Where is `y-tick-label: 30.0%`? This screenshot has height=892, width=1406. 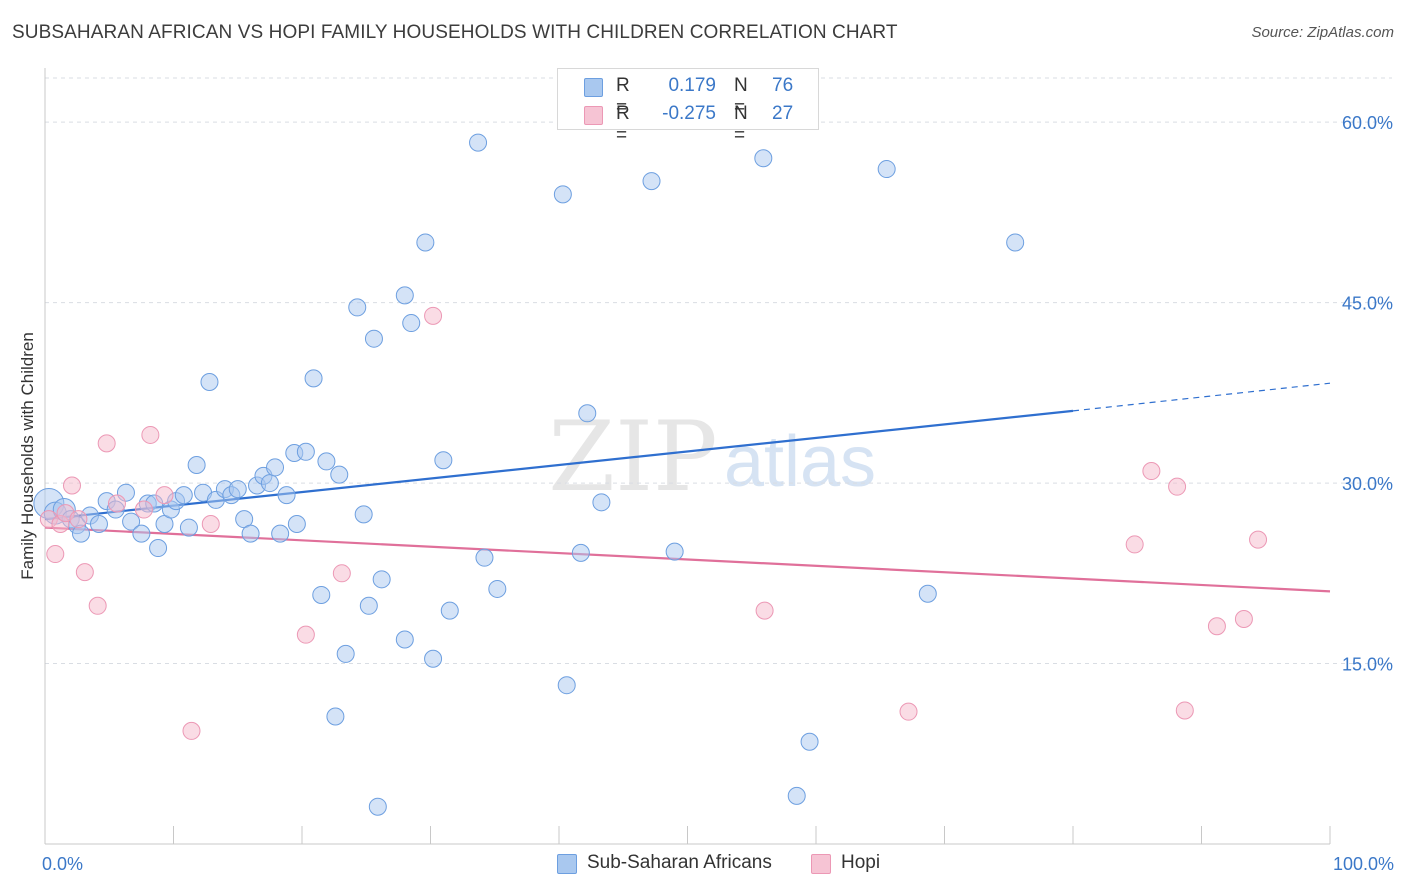
y-tick-label: 30.0% is located at coordinates (1367, 484).